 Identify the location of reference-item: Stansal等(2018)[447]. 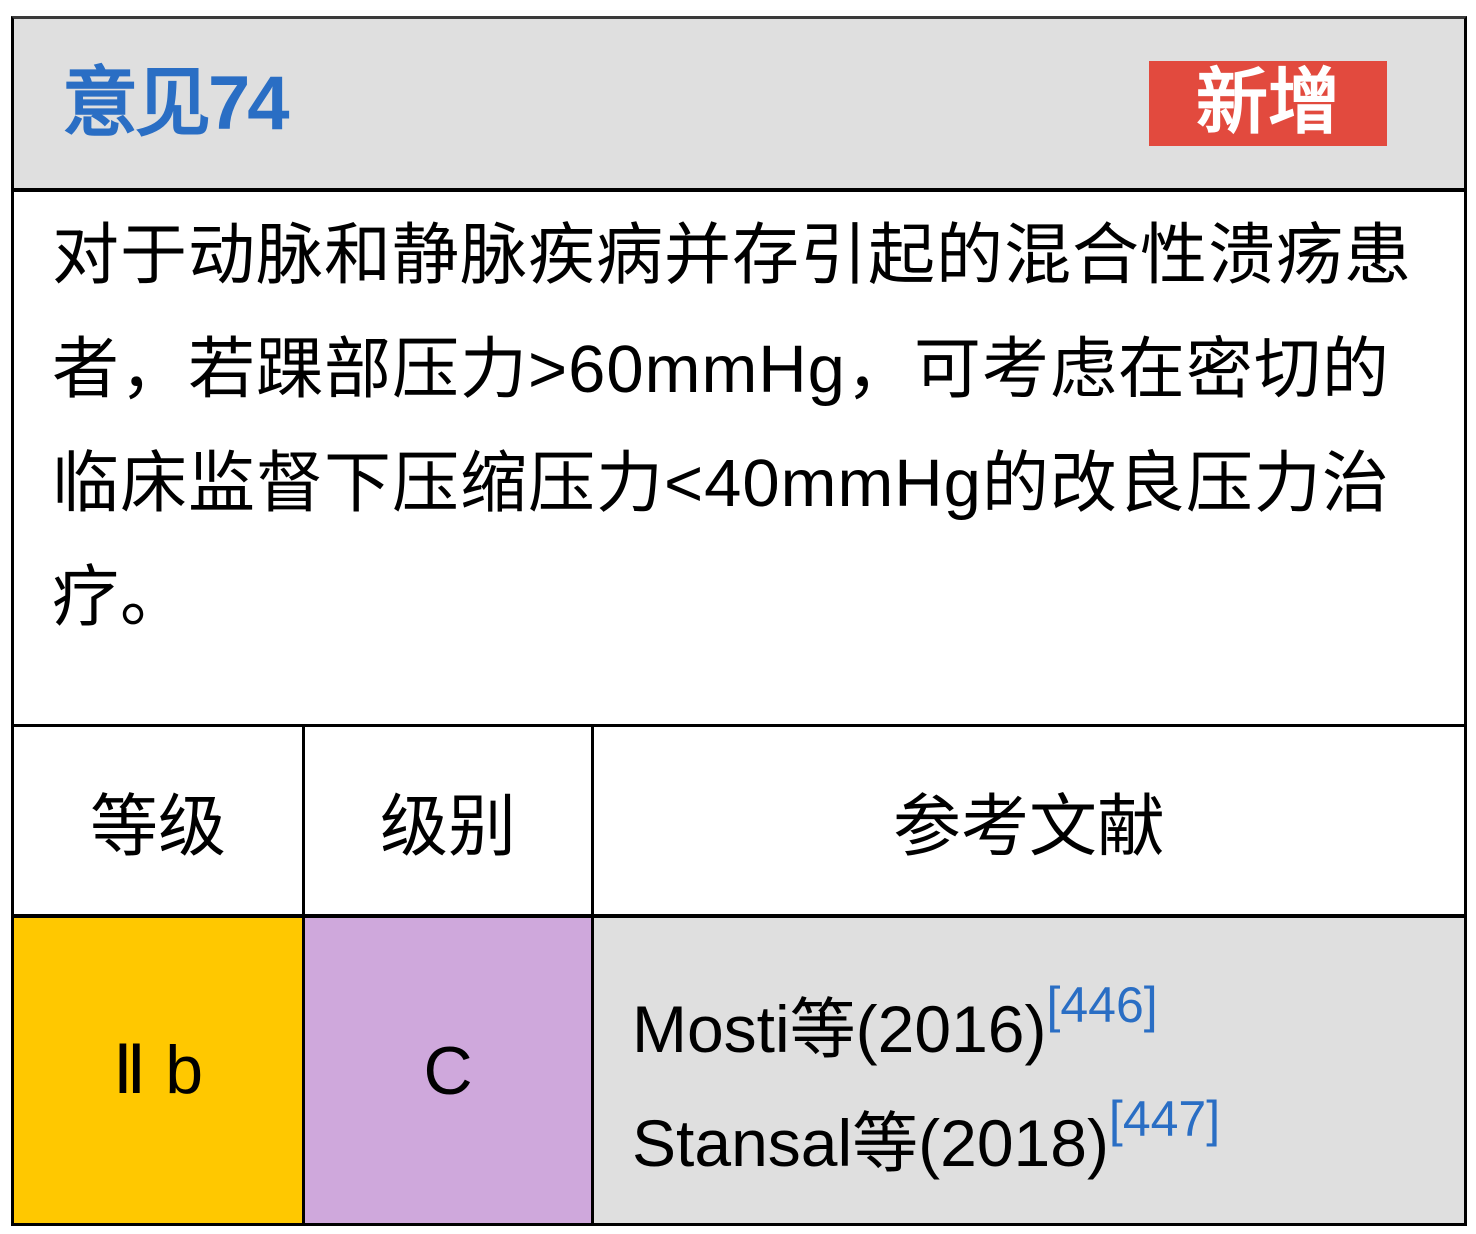
(926, 1138).